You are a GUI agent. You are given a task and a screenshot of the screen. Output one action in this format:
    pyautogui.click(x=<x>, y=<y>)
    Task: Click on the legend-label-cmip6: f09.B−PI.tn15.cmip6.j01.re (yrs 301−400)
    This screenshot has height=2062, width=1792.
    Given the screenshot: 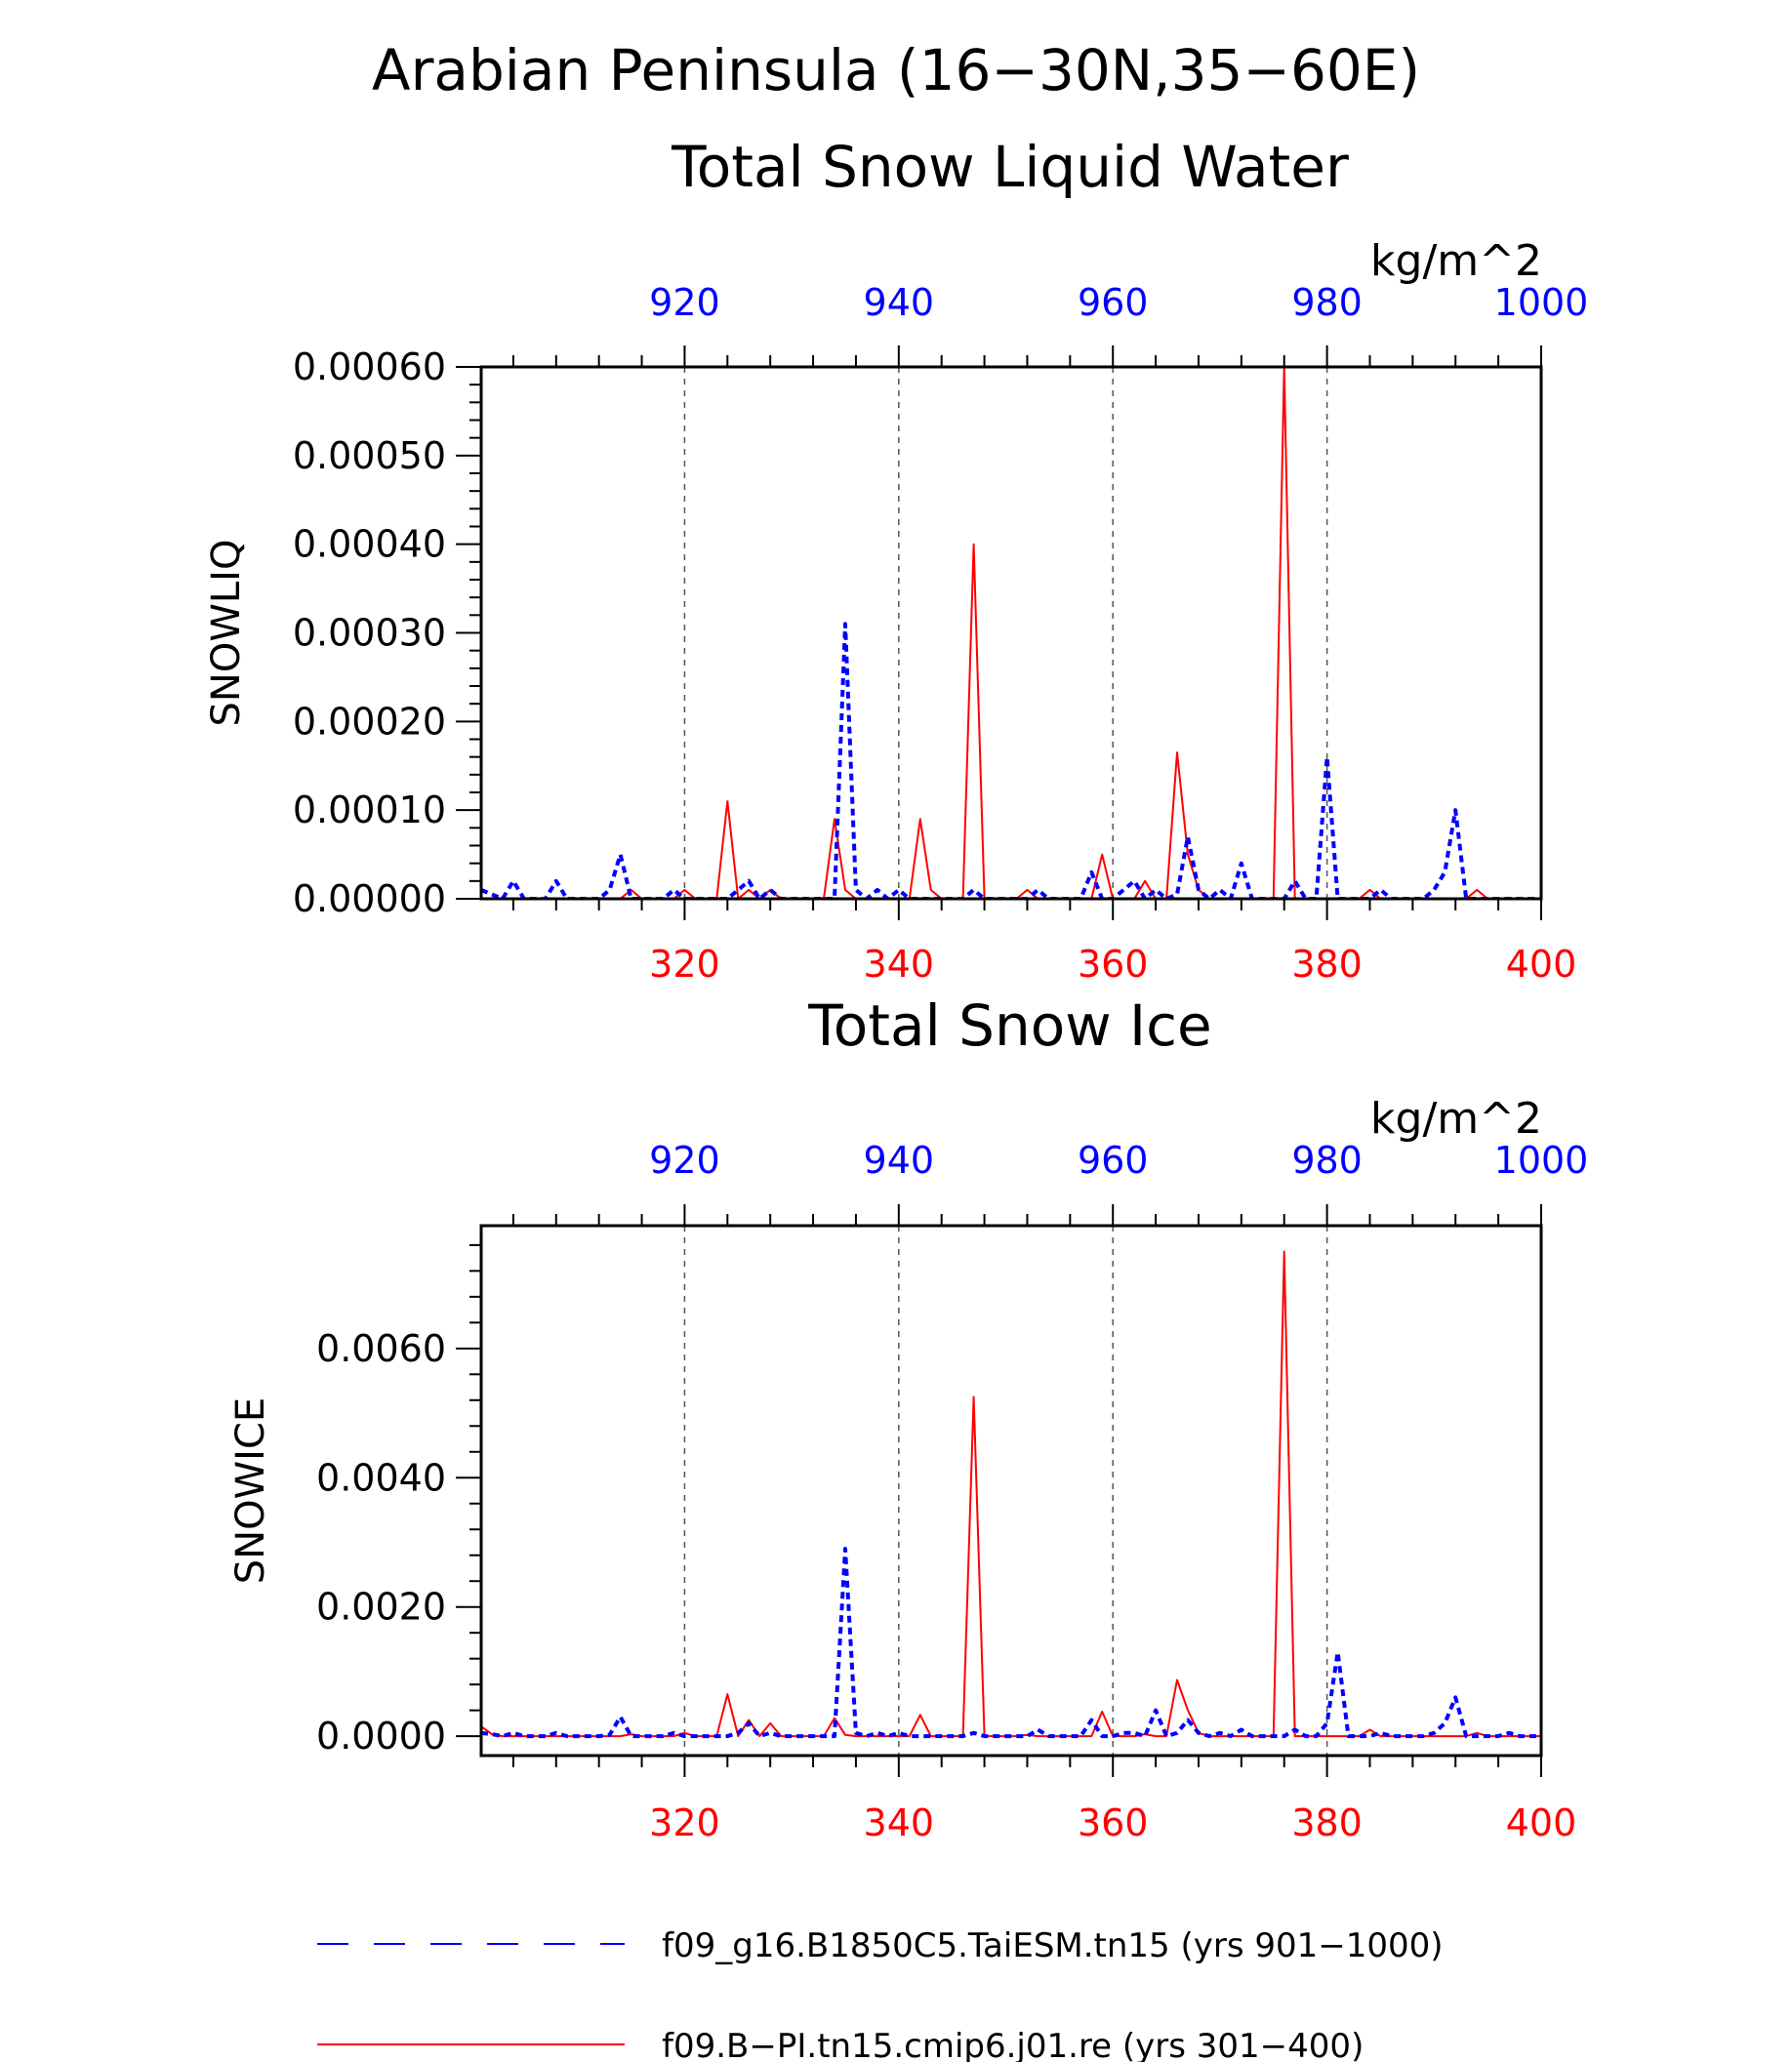 What is the action you would take?
    pyautogui.click(x=1013, y=2044)
    